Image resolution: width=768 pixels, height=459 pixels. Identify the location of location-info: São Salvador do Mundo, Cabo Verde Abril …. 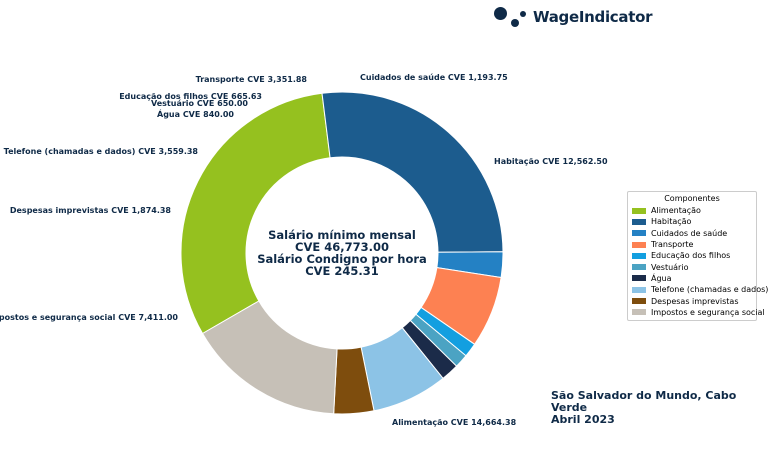
(659, 408).